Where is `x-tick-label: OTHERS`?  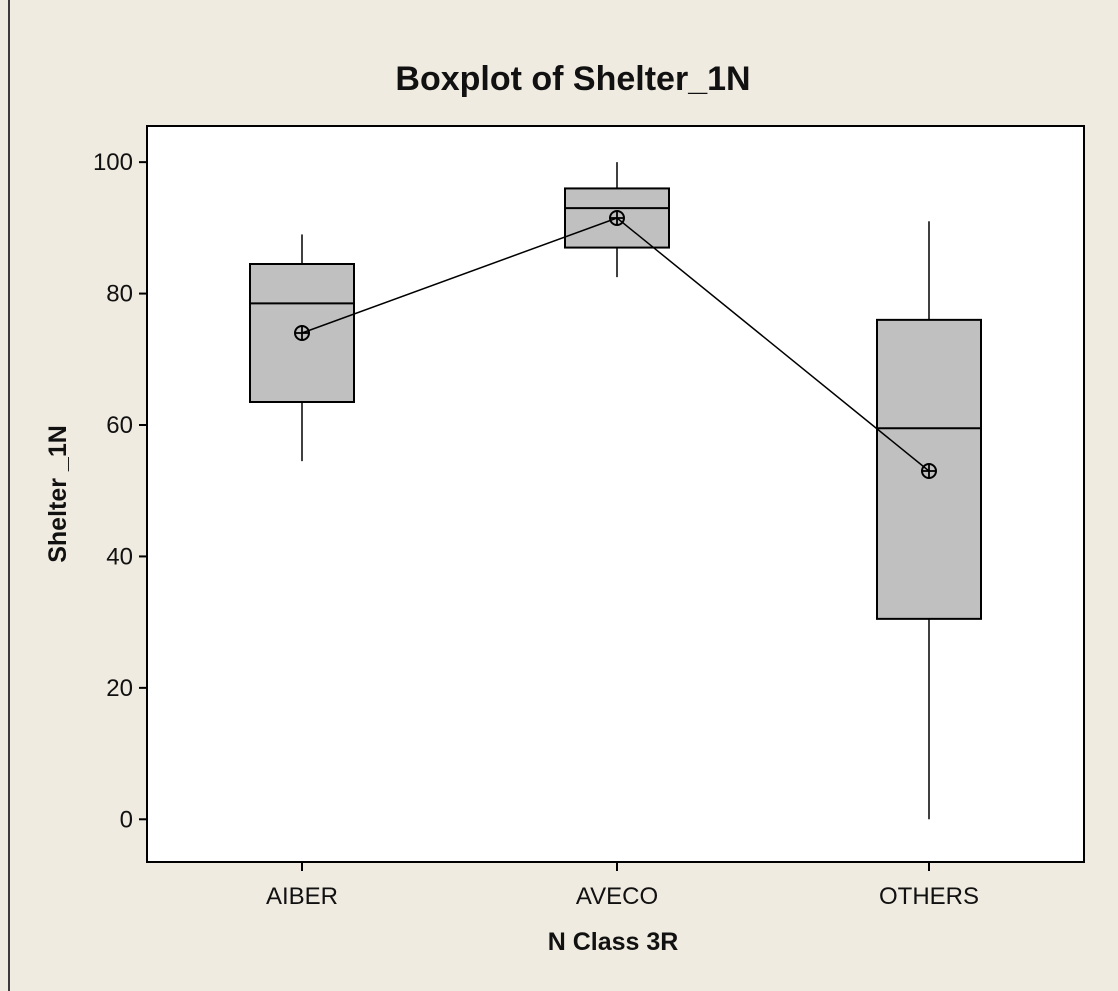
x-tick-label: OTHERS is located at coordinates (929, 896).